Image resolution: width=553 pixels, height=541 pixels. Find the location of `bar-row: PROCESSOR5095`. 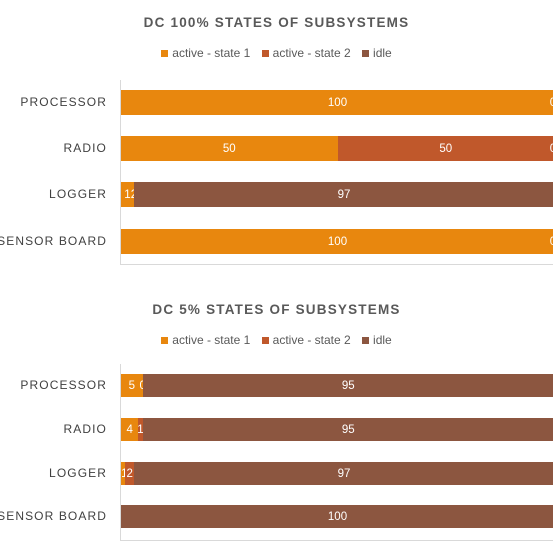

bar-row: PROCESSOR5095 is located at coordinates (337, 385).